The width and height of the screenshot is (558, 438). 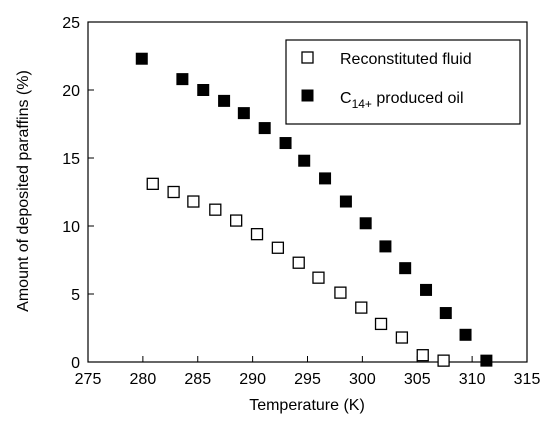 I want to click on y-tick-label: 5, so click(x=75, y=295).